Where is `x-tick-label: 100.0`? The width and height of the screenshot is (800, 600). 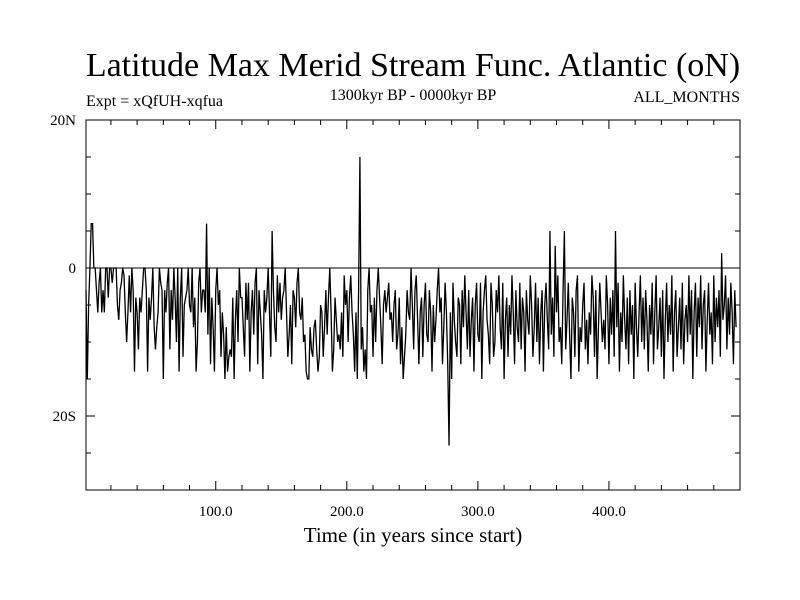
x-tick-label: 100.0 is located at coordinates (216, 512).